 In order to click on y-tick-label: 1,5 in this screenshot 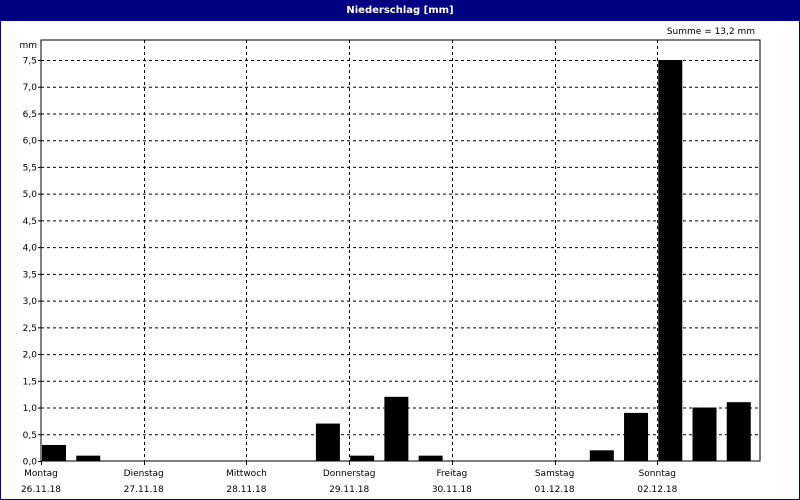, I will do `click(30, 382)`.